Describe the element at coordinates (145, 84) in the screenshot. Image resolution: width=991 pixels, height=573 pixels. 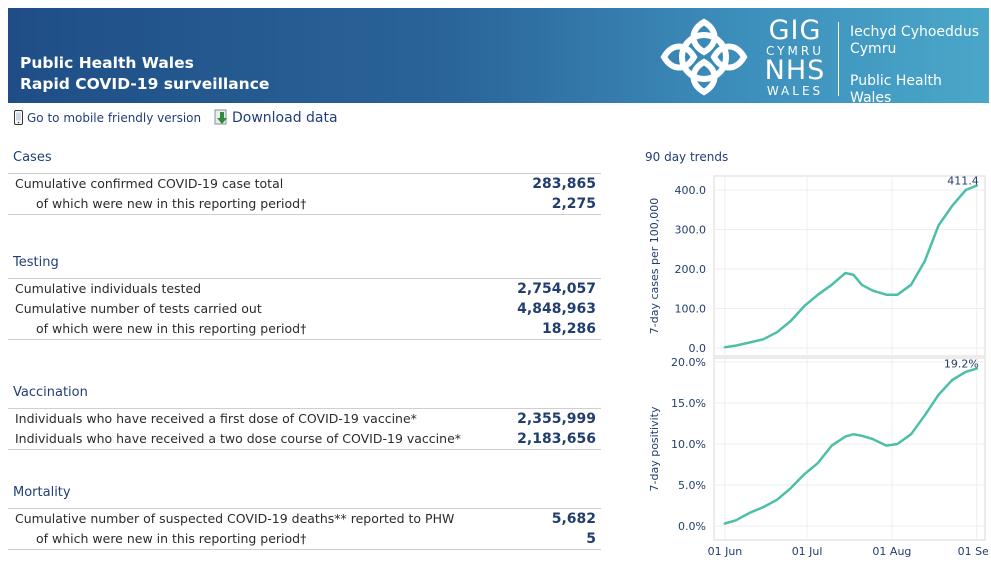
I see `page-title-line2: Rapid COVID-19 surveillance` at that location.